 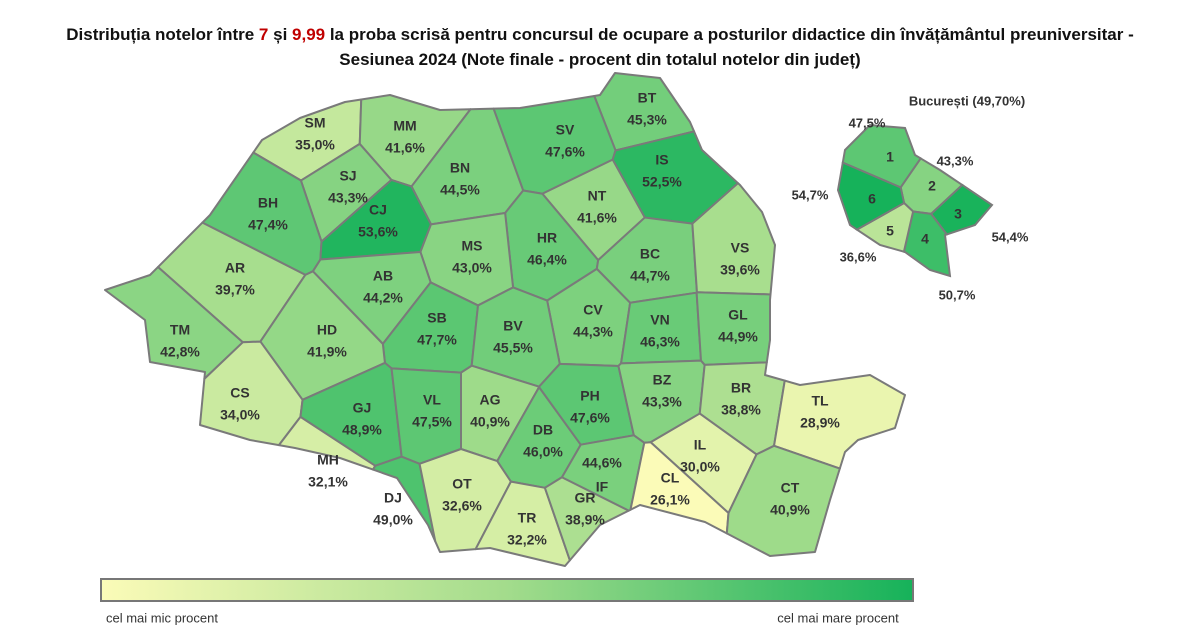 I want to click on sector-number: 5, so click(x=890, y=231).